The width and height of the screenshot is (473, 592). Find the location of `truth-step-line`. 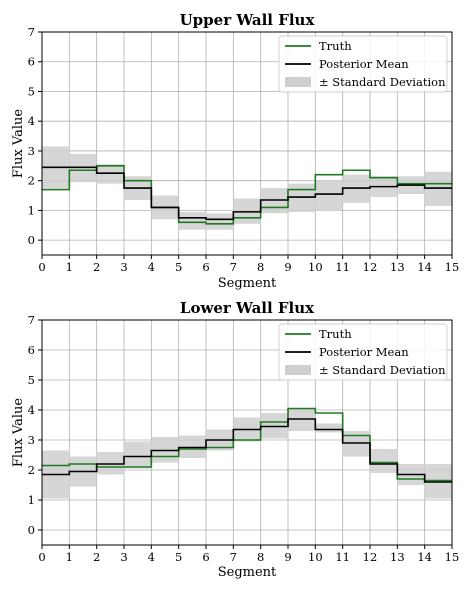

truth-step-line is located at coordinates (247, 444).